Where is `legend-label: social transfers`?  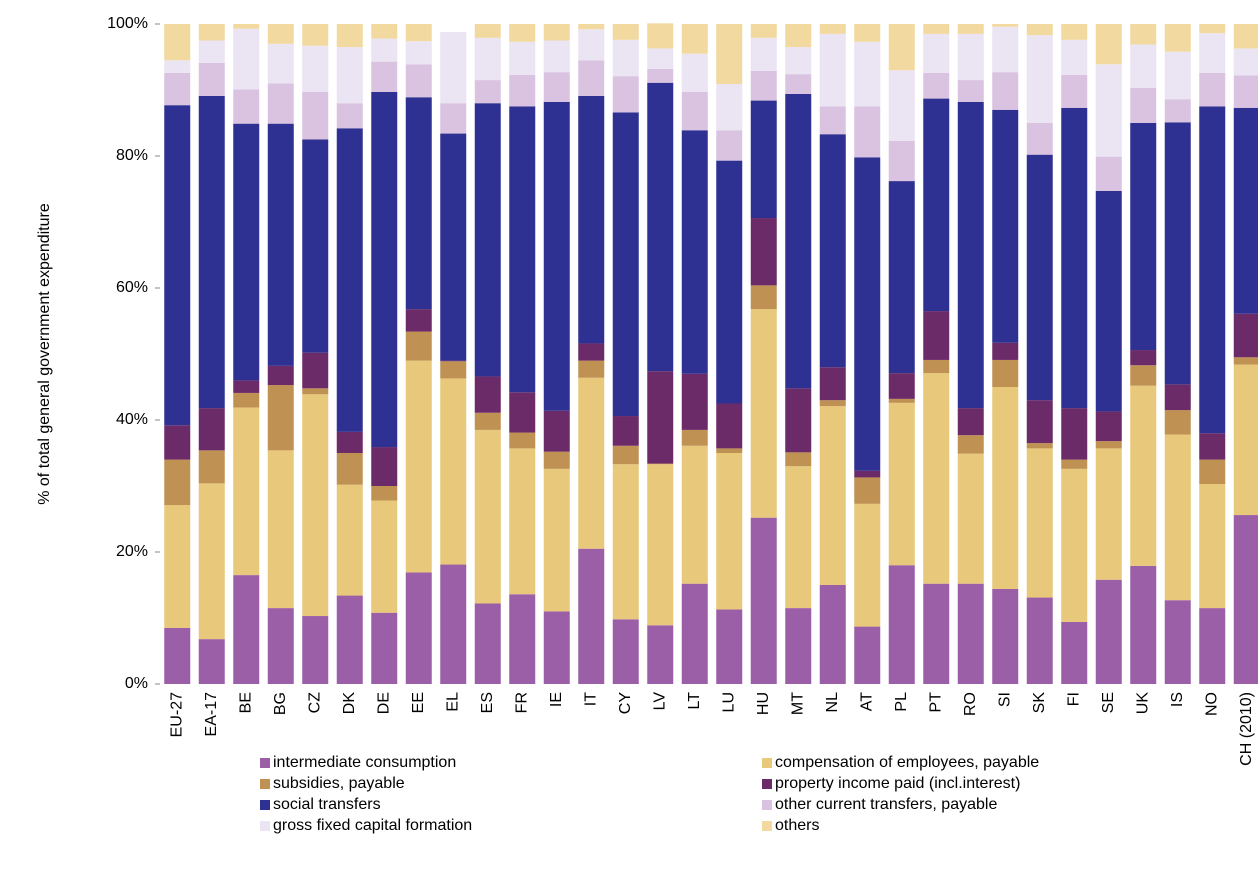 legend-label: social transfers is located at coordinates (327, 804).